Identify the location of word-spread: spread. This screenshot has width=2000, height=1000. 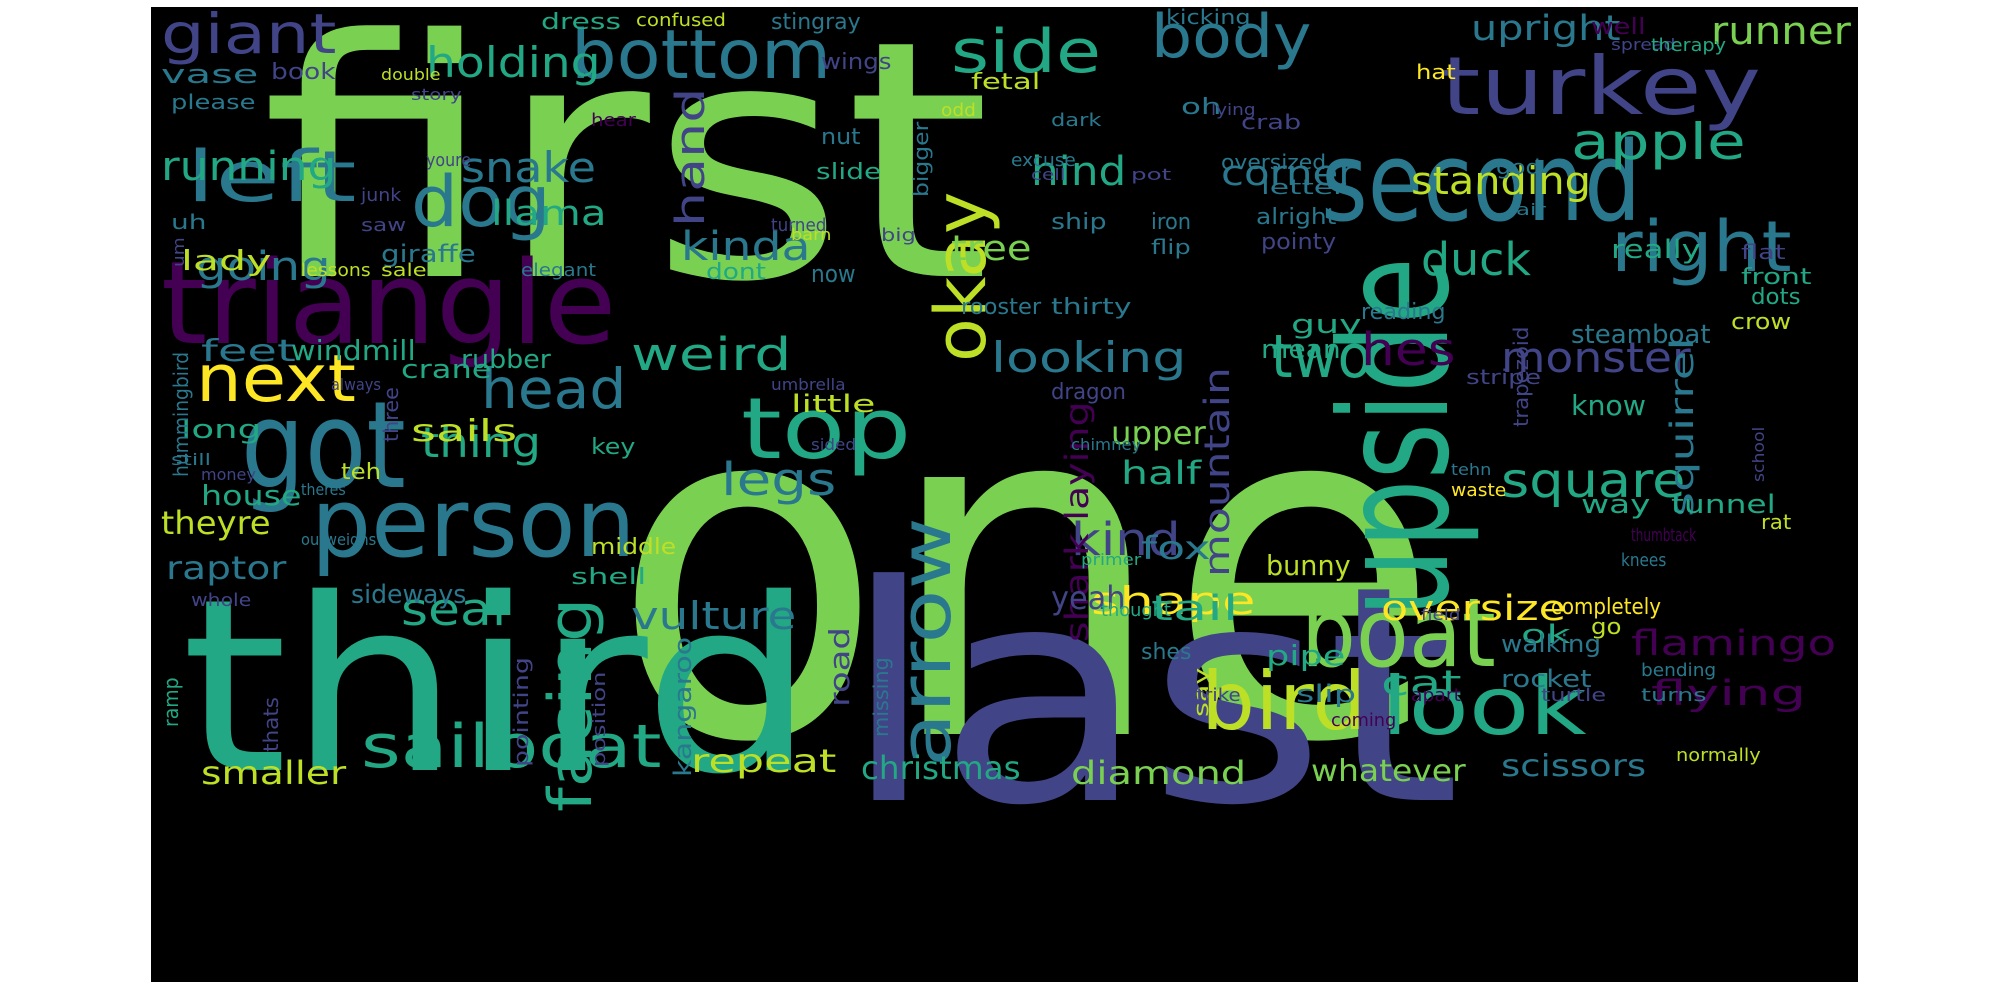
(1643, 44).